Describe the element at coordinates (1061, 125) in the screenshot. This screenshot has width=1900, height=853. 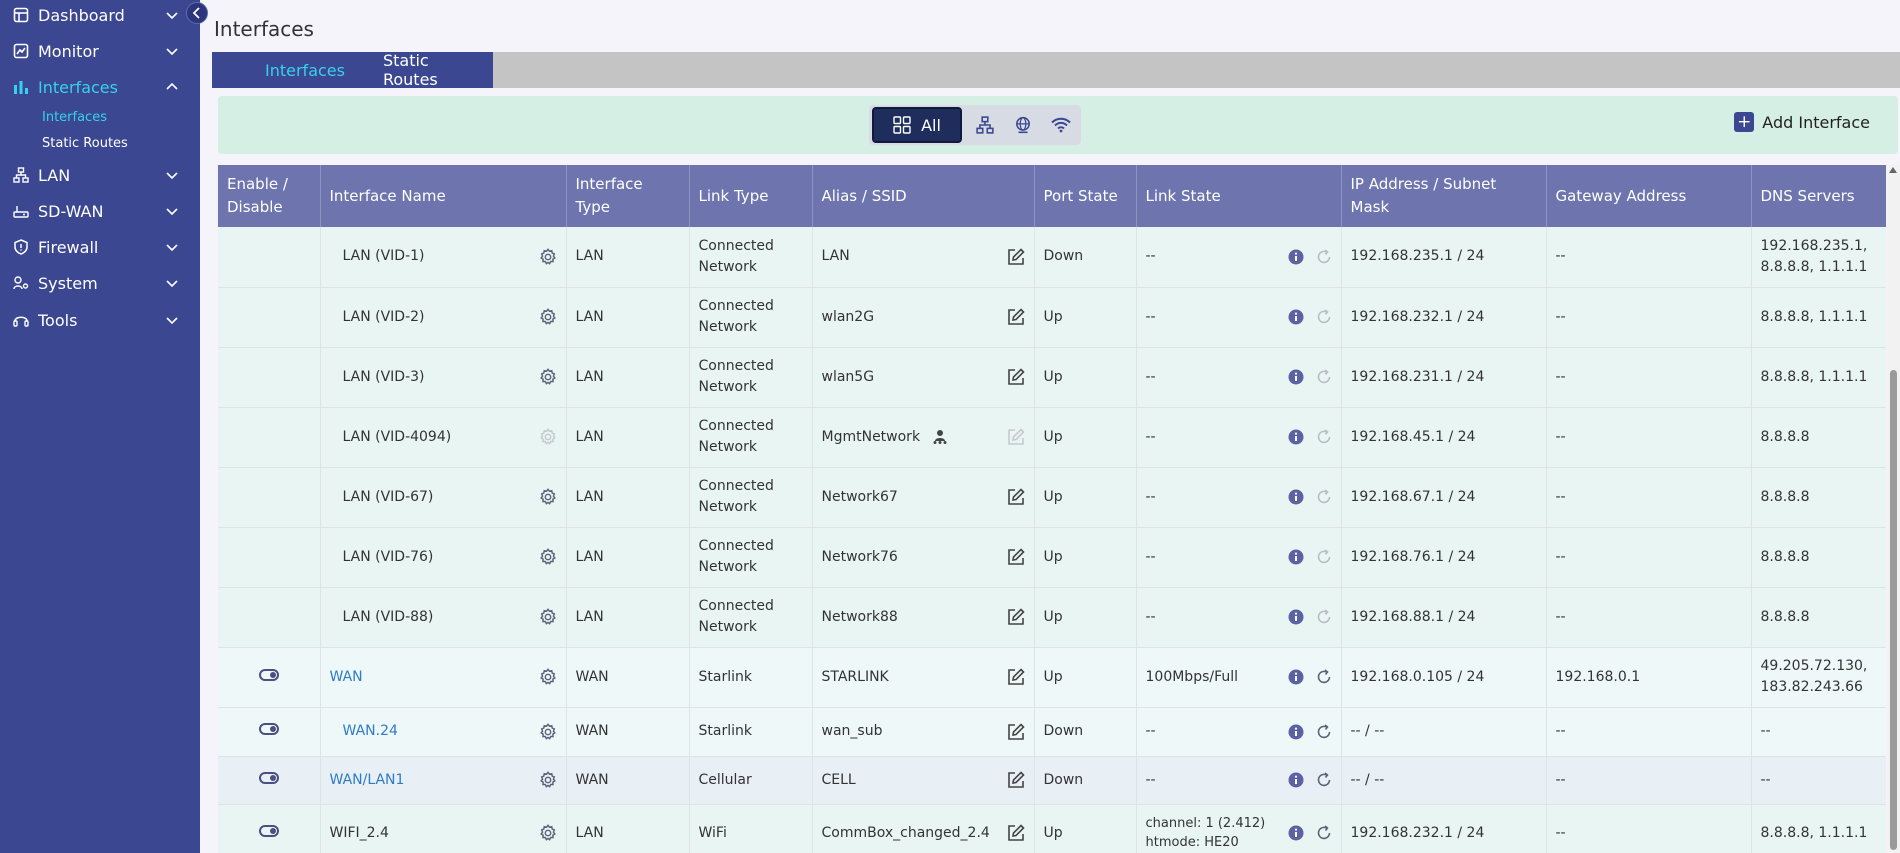
I see `filter-wifi-button` at that location.